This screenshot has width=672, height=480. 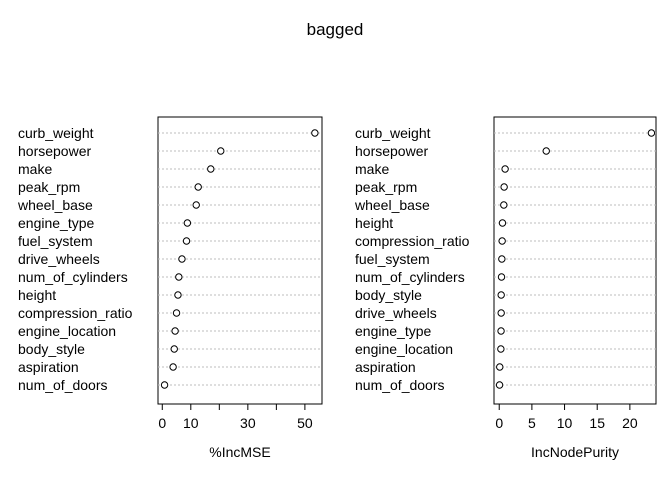 I want to click on x-tick-label: 15, so click(x=597, y=423).